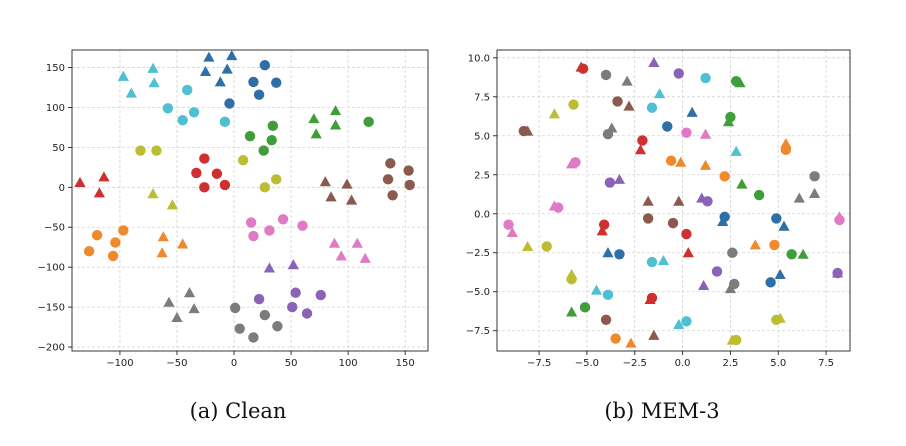 Image resolution: width=906 pixels, height=446 pixels. I want to click on y-tick-label: 100, so click(55, 108).